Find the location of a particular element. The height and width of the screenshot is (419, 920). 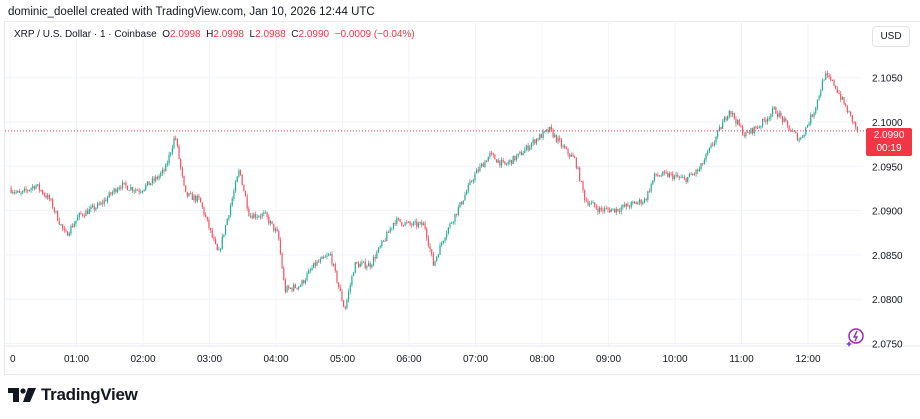

symbol-name: XRP / U.S. Dollar · 1 · Coinbase is located at coordinates (85, 34).